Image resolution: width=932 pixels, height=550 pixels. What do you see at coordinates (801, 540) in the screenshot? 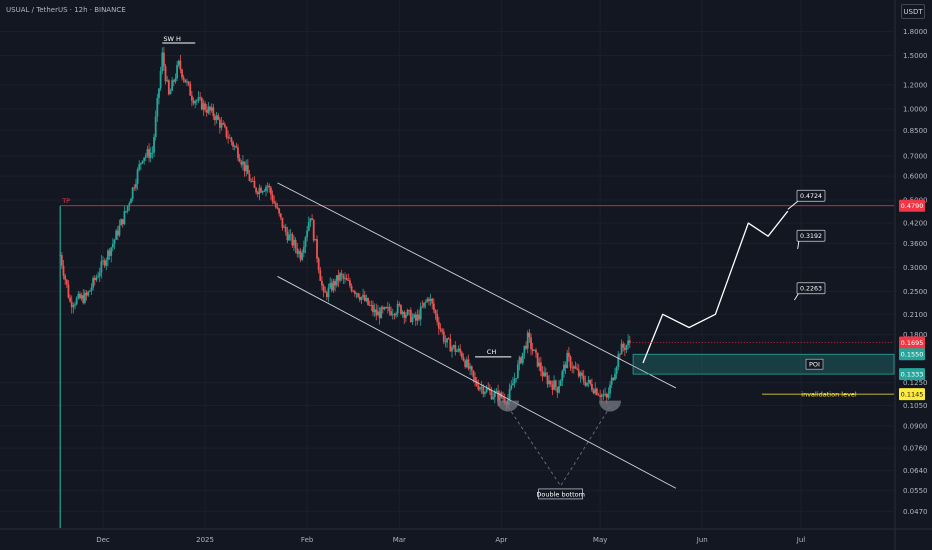
I see `x-tick-label: Jul` at bounding box center [801, 540].